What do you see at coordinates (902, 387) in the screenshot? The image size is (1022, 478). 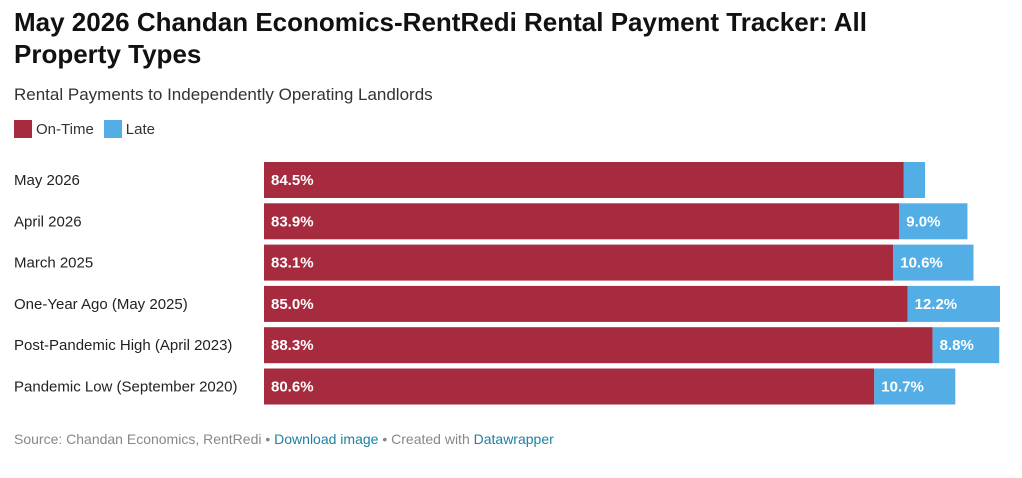 I see `data-label-late: 10.7%` at bounding box center [902, 387].